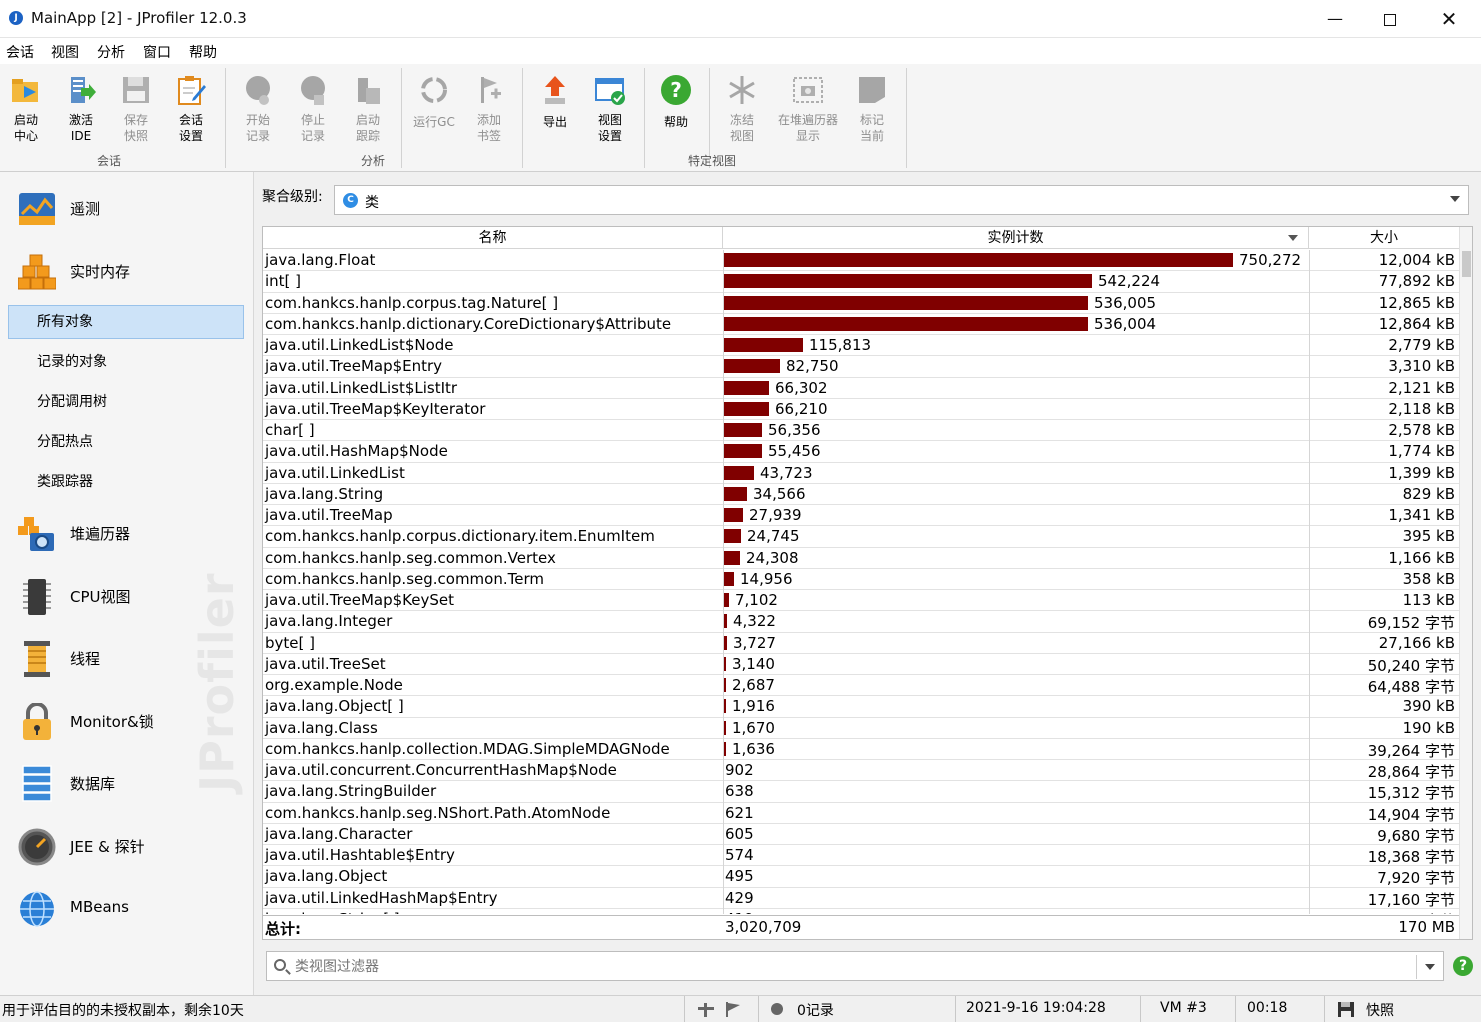 This screenshot has width=1481, height=1022. I want to click on class-name-cell: java.util.TreeMap$KeyIterator, so click(375, 408).